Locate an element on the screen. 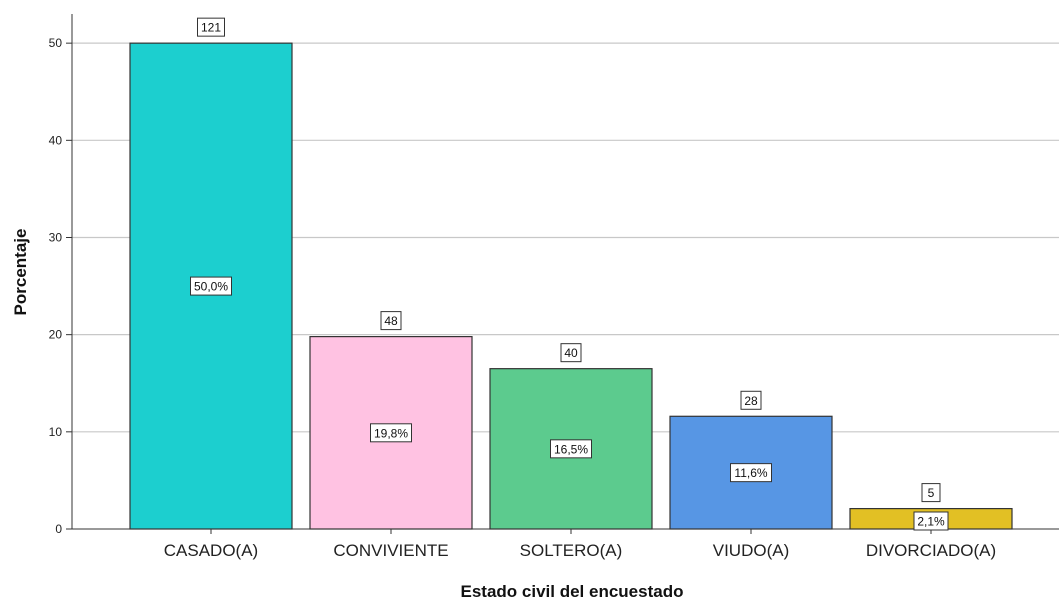 This screenshot has width=1059, height=599. percent-label: 11,6% is located at coordinates (751, 473).